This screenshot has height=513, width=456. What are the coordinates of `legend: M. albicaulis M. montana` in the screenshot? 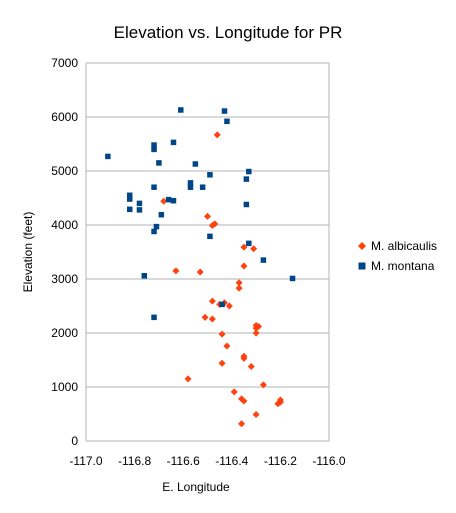 It's located at (397, 256).